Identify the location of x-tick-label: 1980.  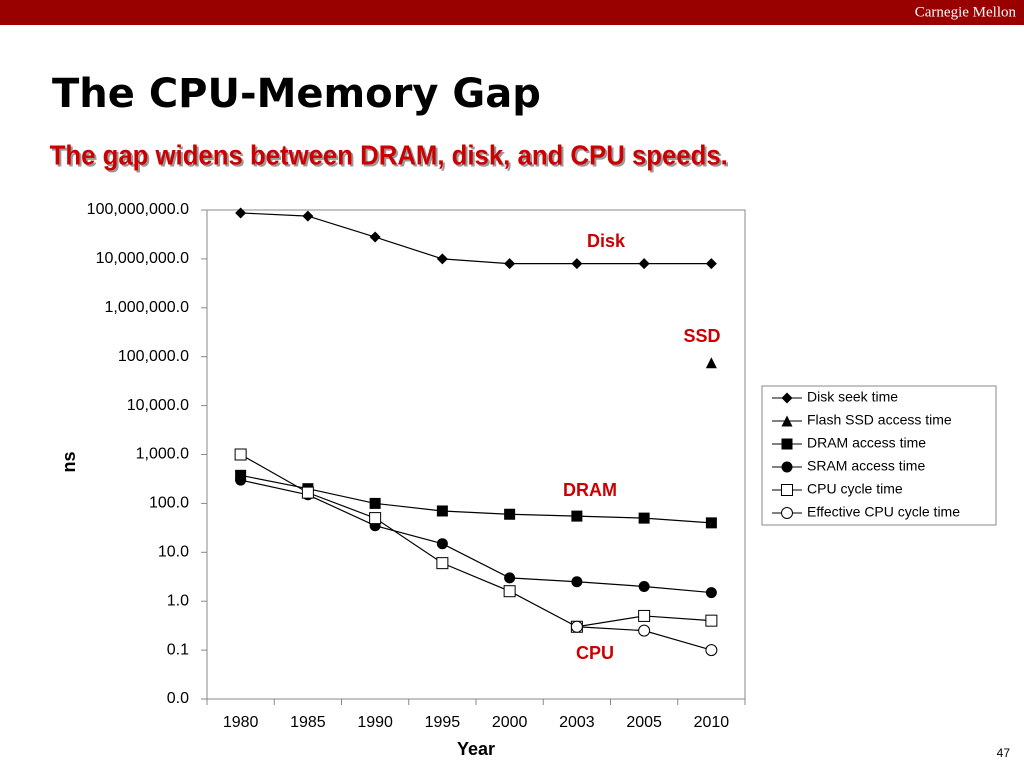
(241, 722).